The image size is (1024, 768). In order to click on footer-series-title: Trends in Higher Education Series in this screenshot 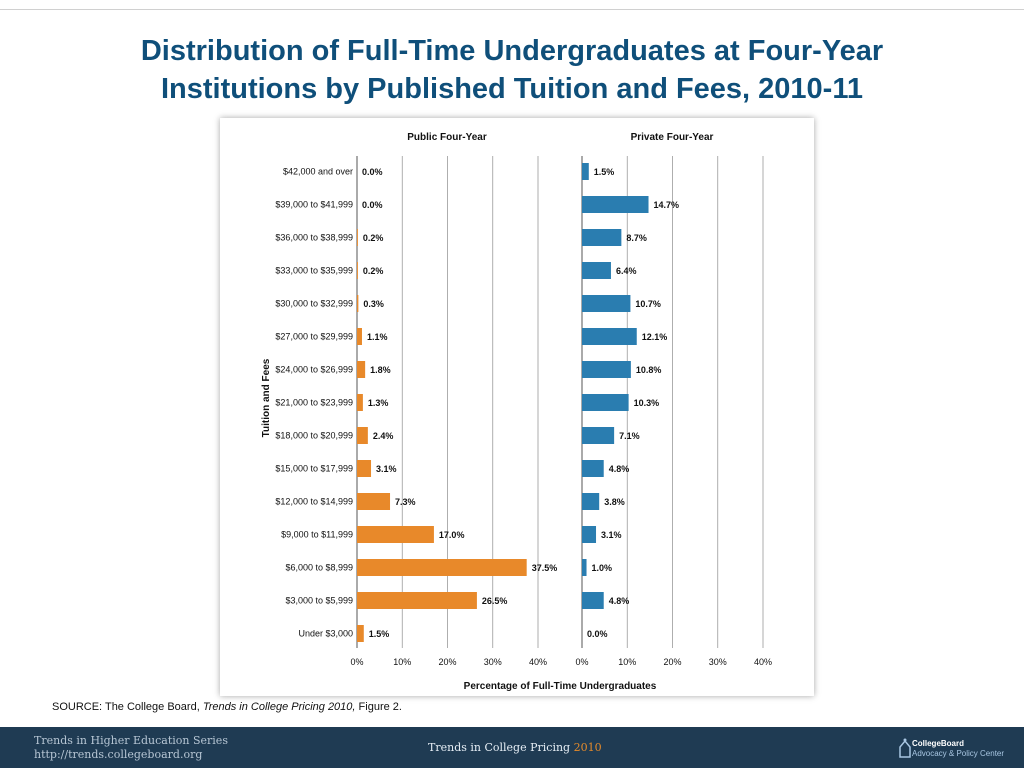, I will do `click(131, 740)`.